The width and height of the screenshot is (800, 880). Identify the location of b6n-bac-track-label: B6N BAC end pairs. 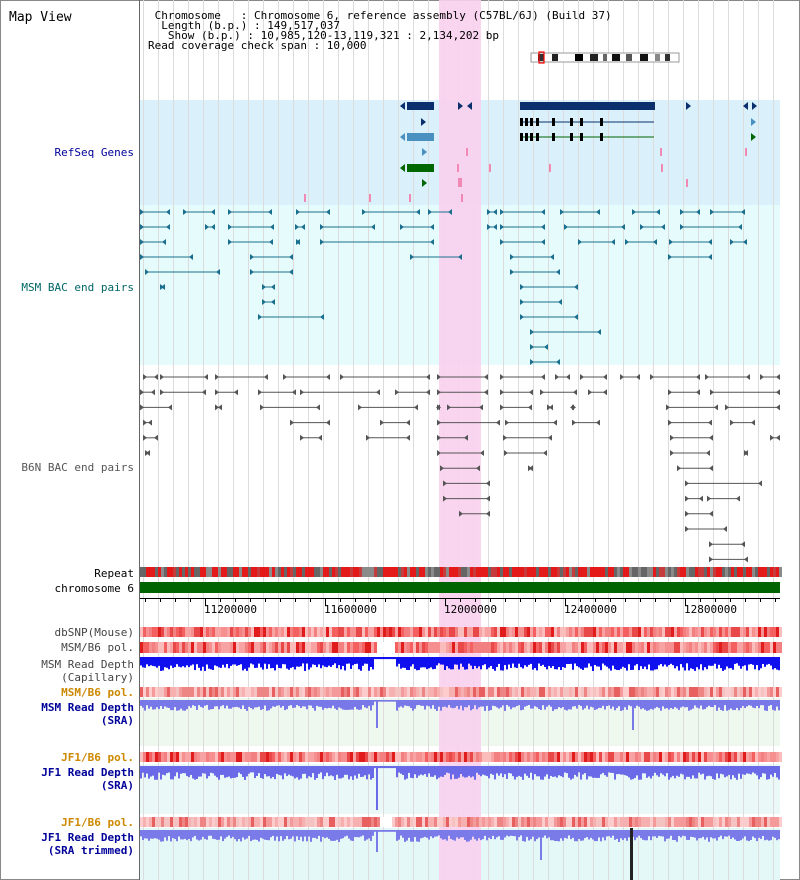
(77, 467).